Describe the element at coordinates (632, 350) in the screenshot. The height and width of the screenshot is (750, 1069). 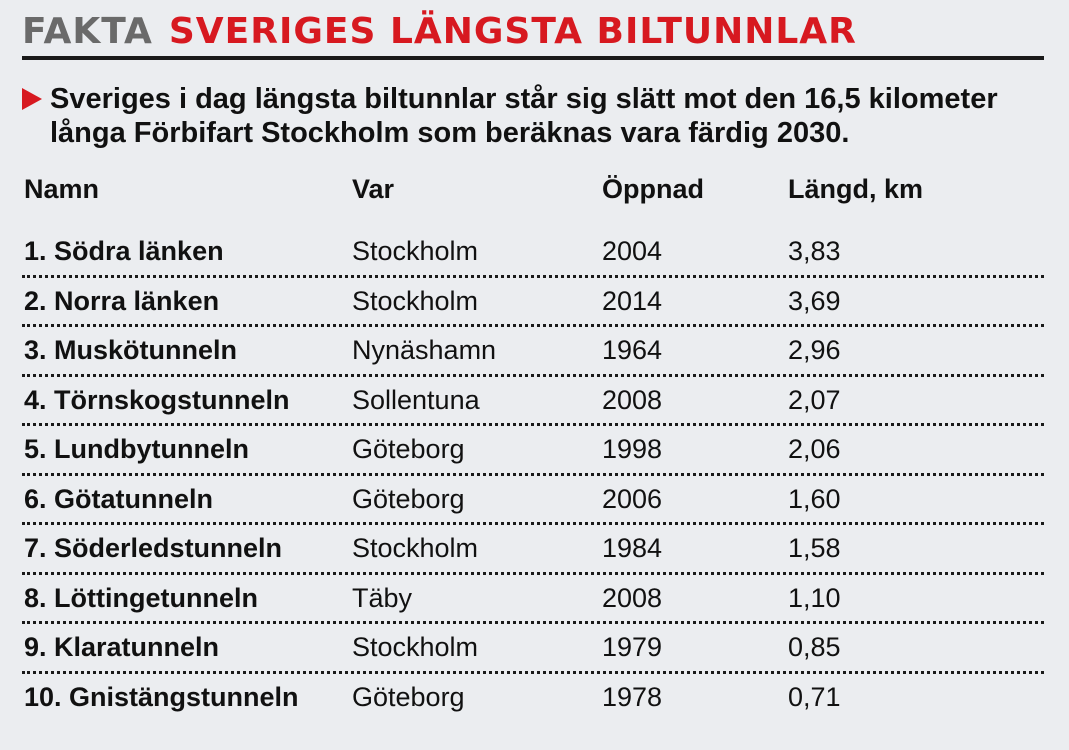
I see `tunnel-opened: 1964` at that location.